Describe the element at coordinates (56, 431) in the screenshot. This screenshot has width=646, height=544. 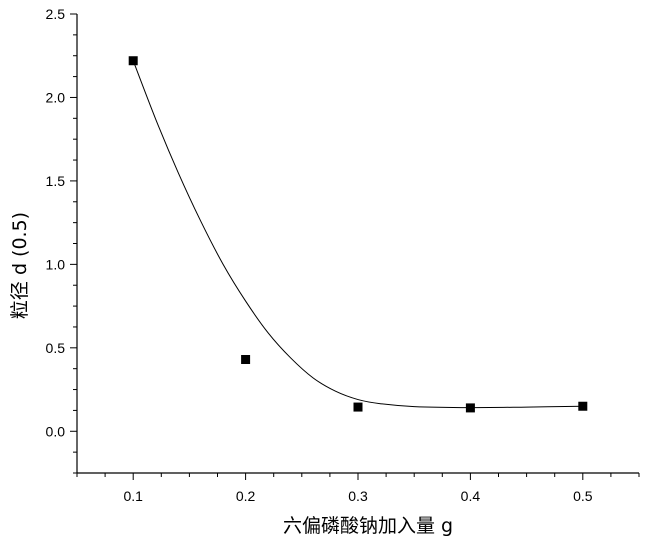
I see `y-tick-label: 0.0` at that location.